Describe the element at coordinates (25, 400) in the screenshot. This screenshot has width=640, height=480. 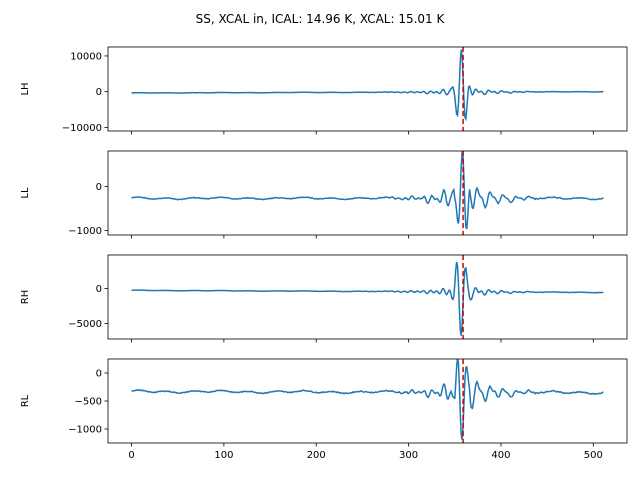
I see `y-axis-label: RL` at that location.